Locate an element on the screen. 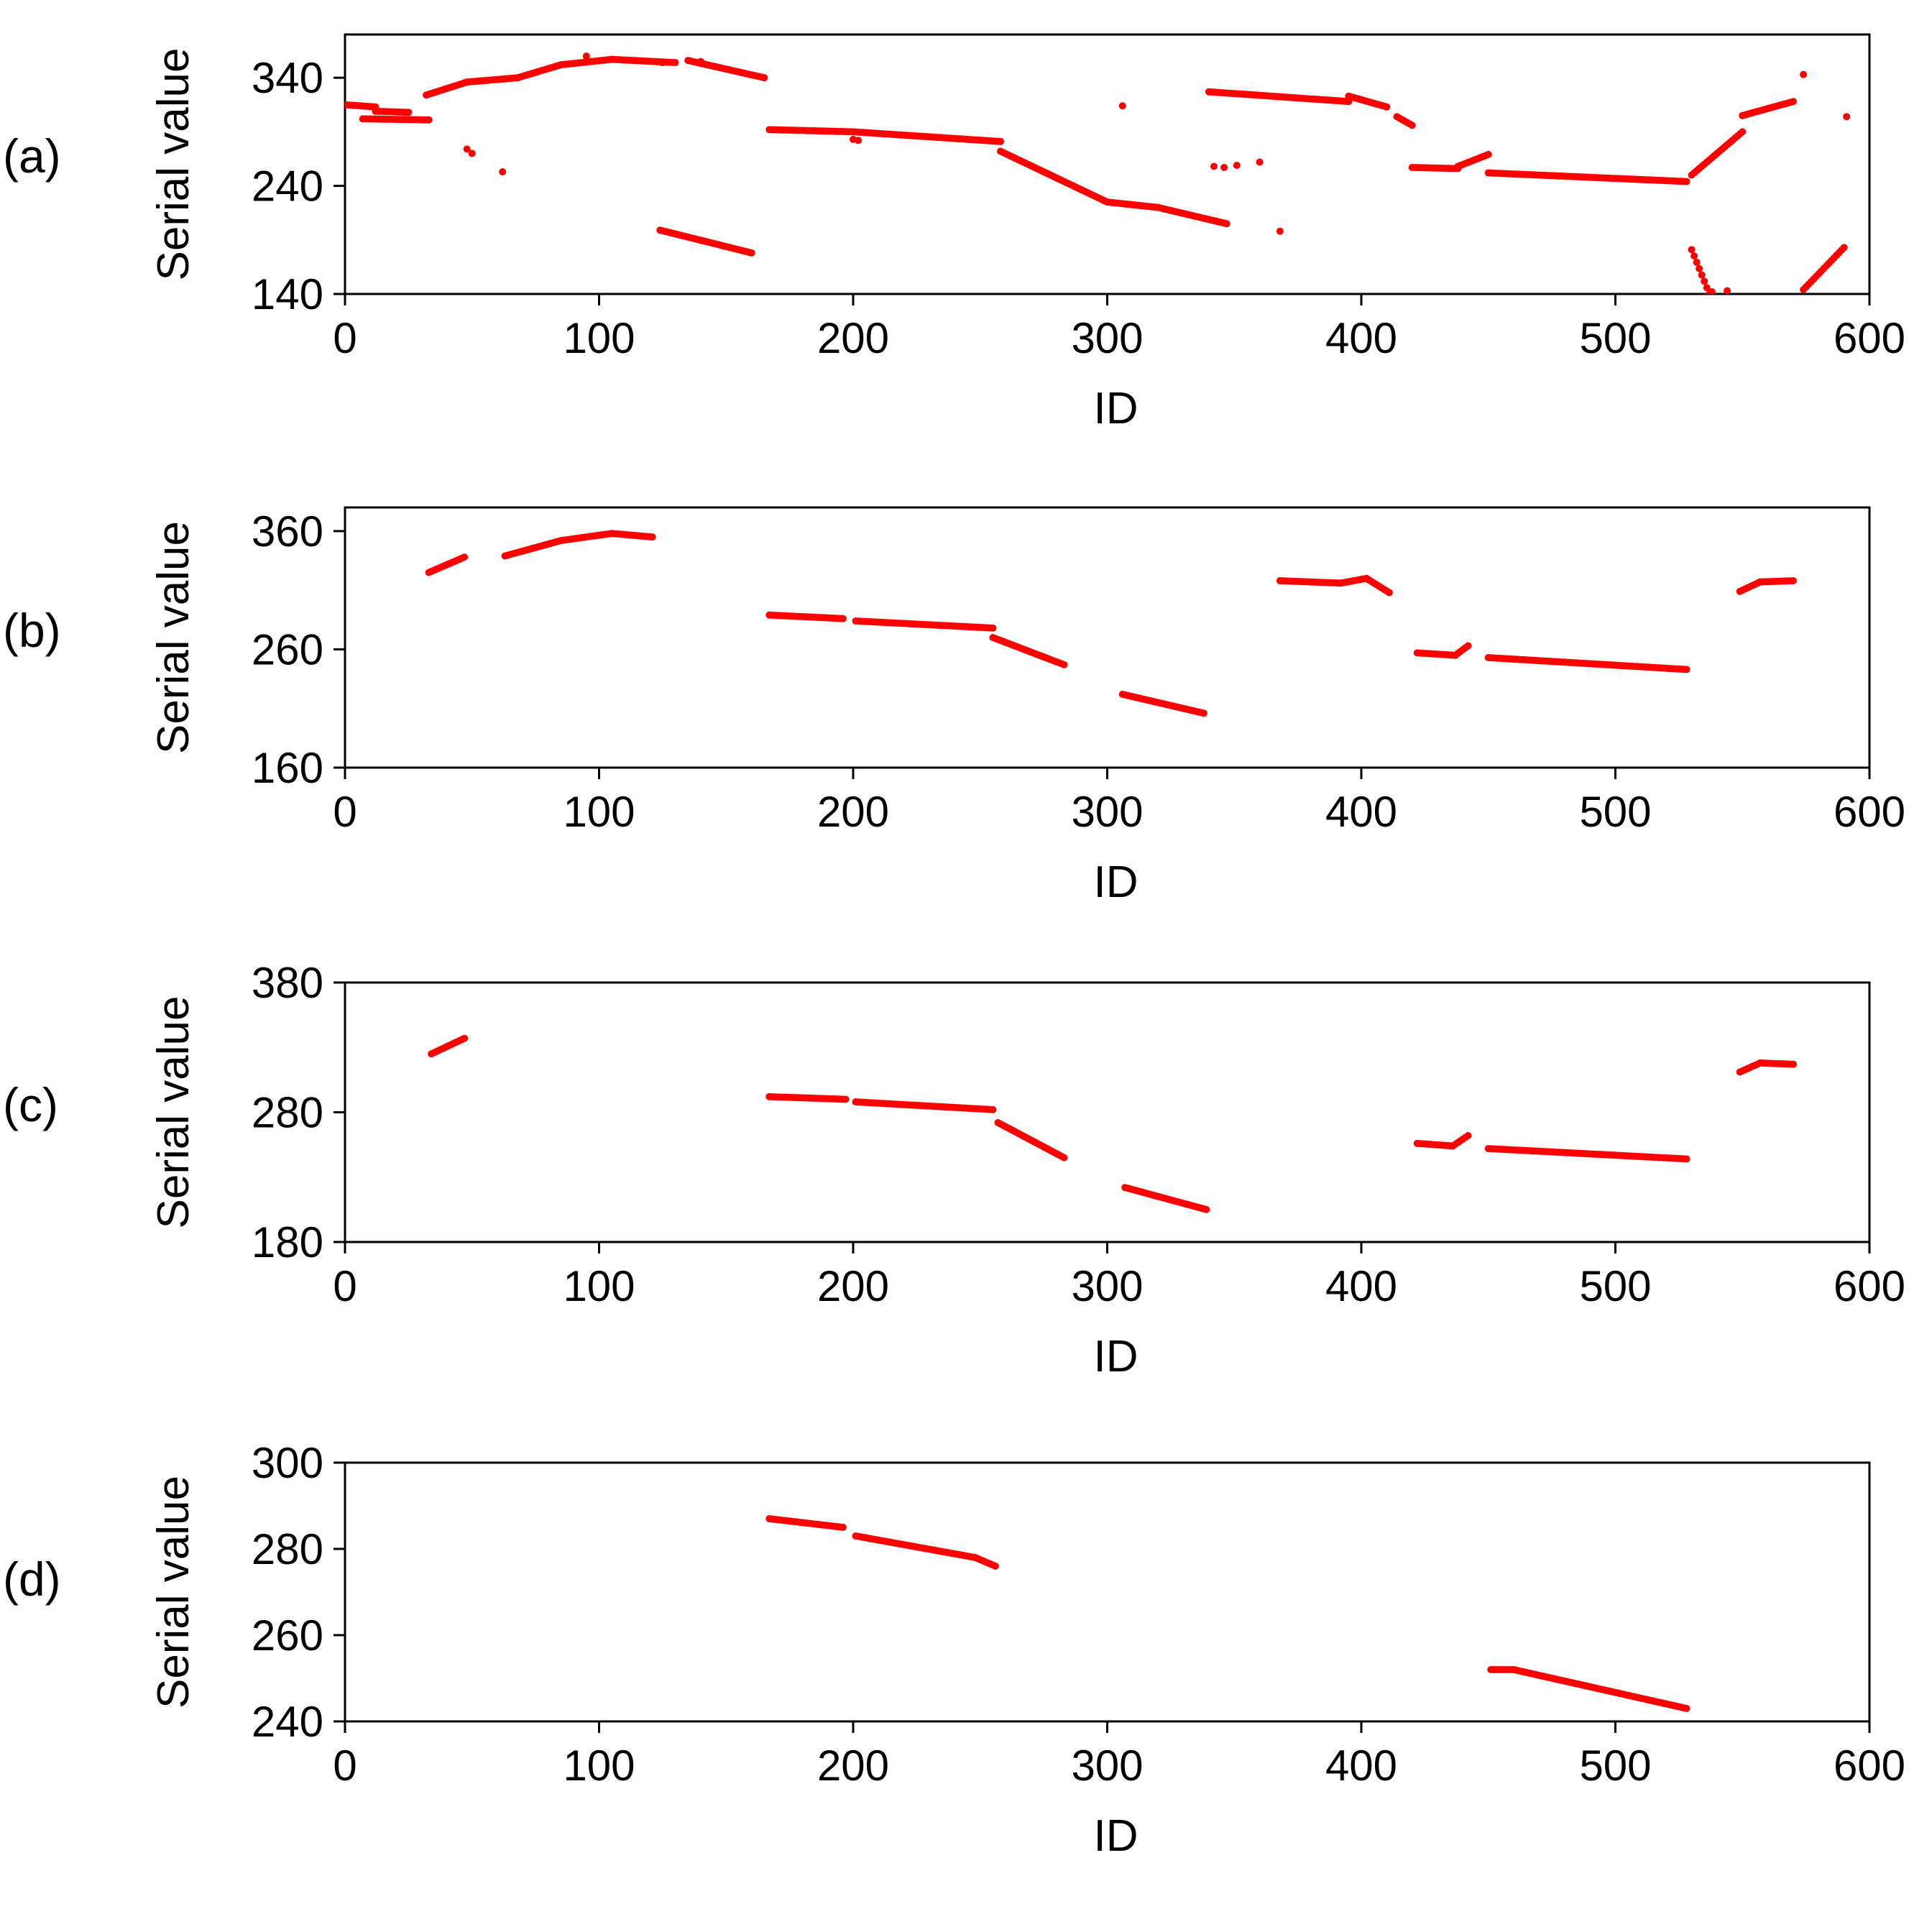  y-tick-label: 300 is located at coordinates (287, 1463).